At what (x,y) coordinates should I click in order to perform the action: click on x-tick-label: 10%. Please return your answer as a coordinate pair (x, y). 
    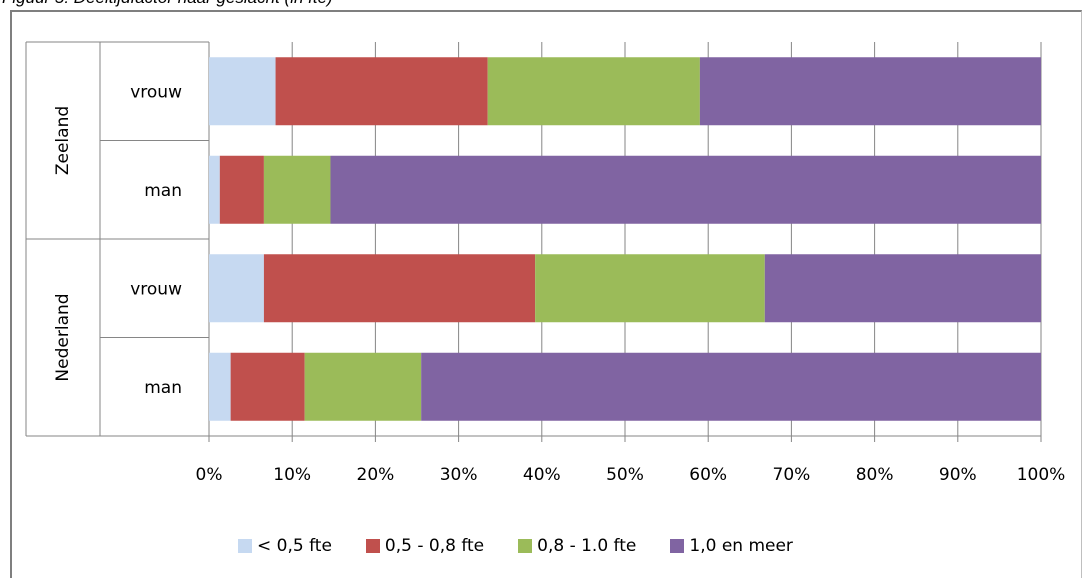
    Looking at the image, I should click on (292, 475).